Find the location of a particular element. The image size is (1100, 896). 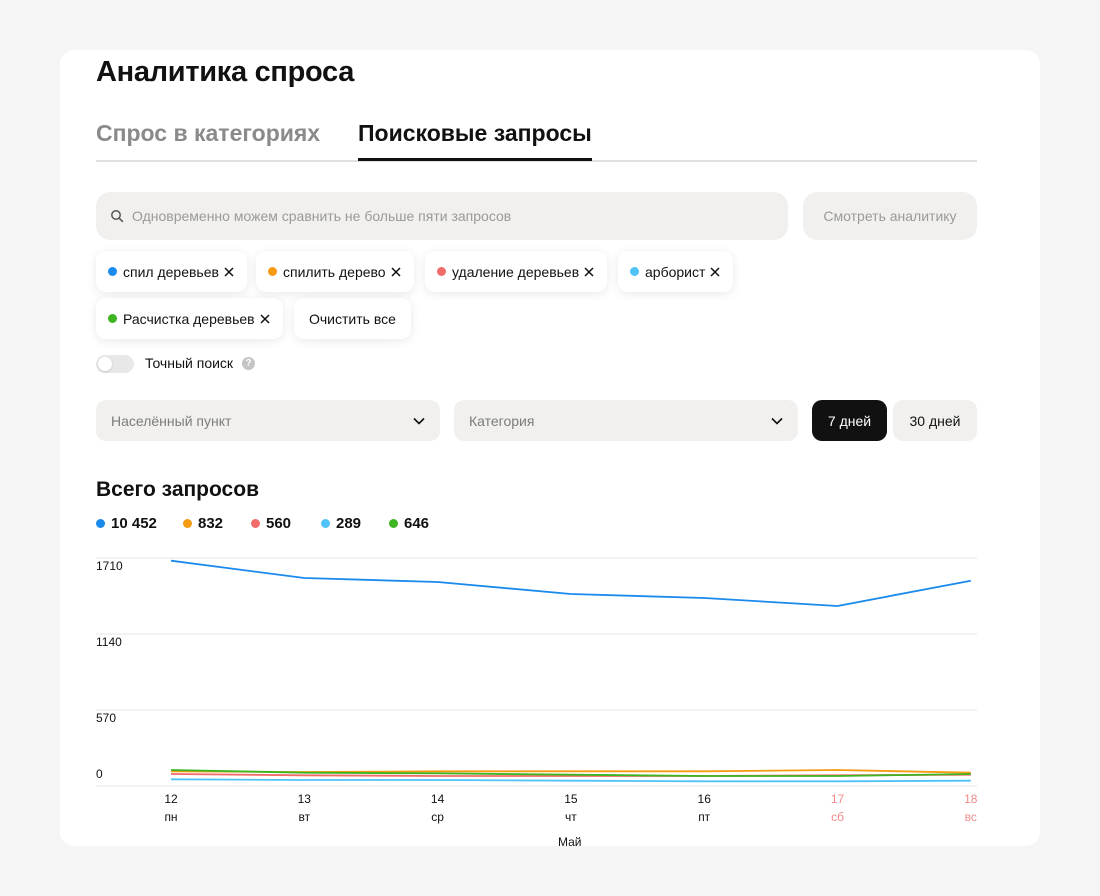

search-box is located at coordinates (442, 216).